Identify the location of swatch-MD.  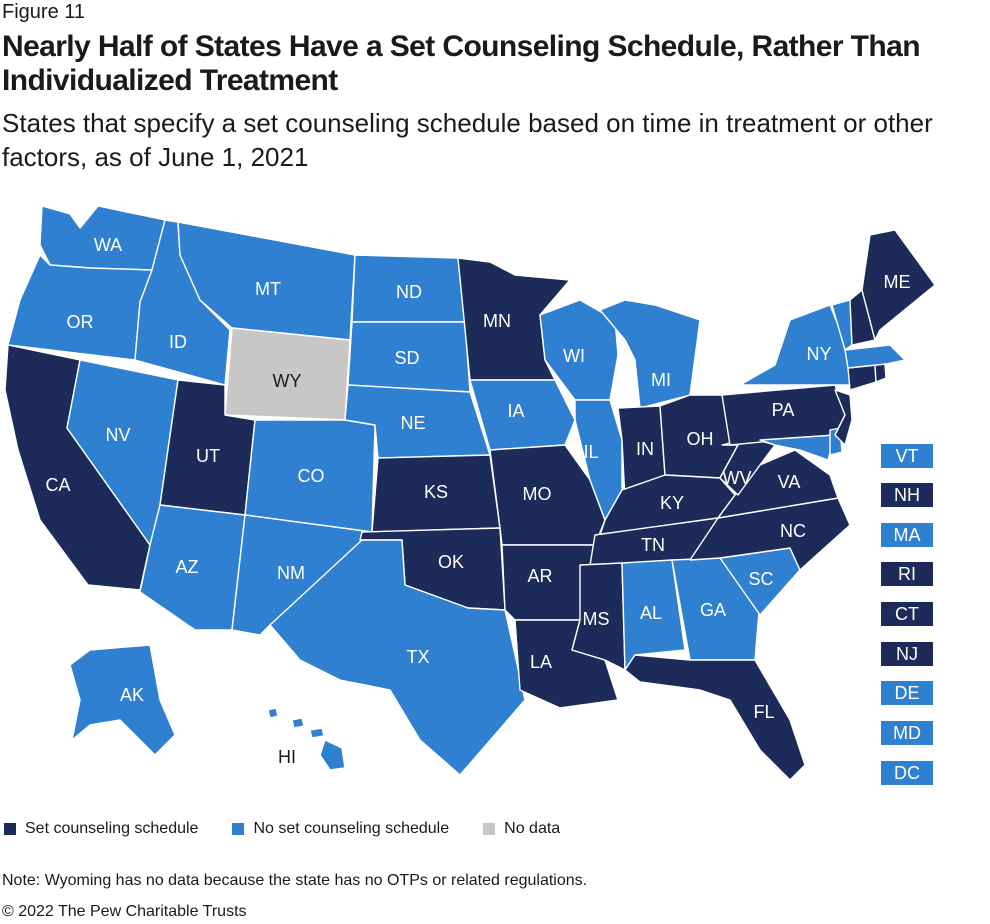
(907, 733).